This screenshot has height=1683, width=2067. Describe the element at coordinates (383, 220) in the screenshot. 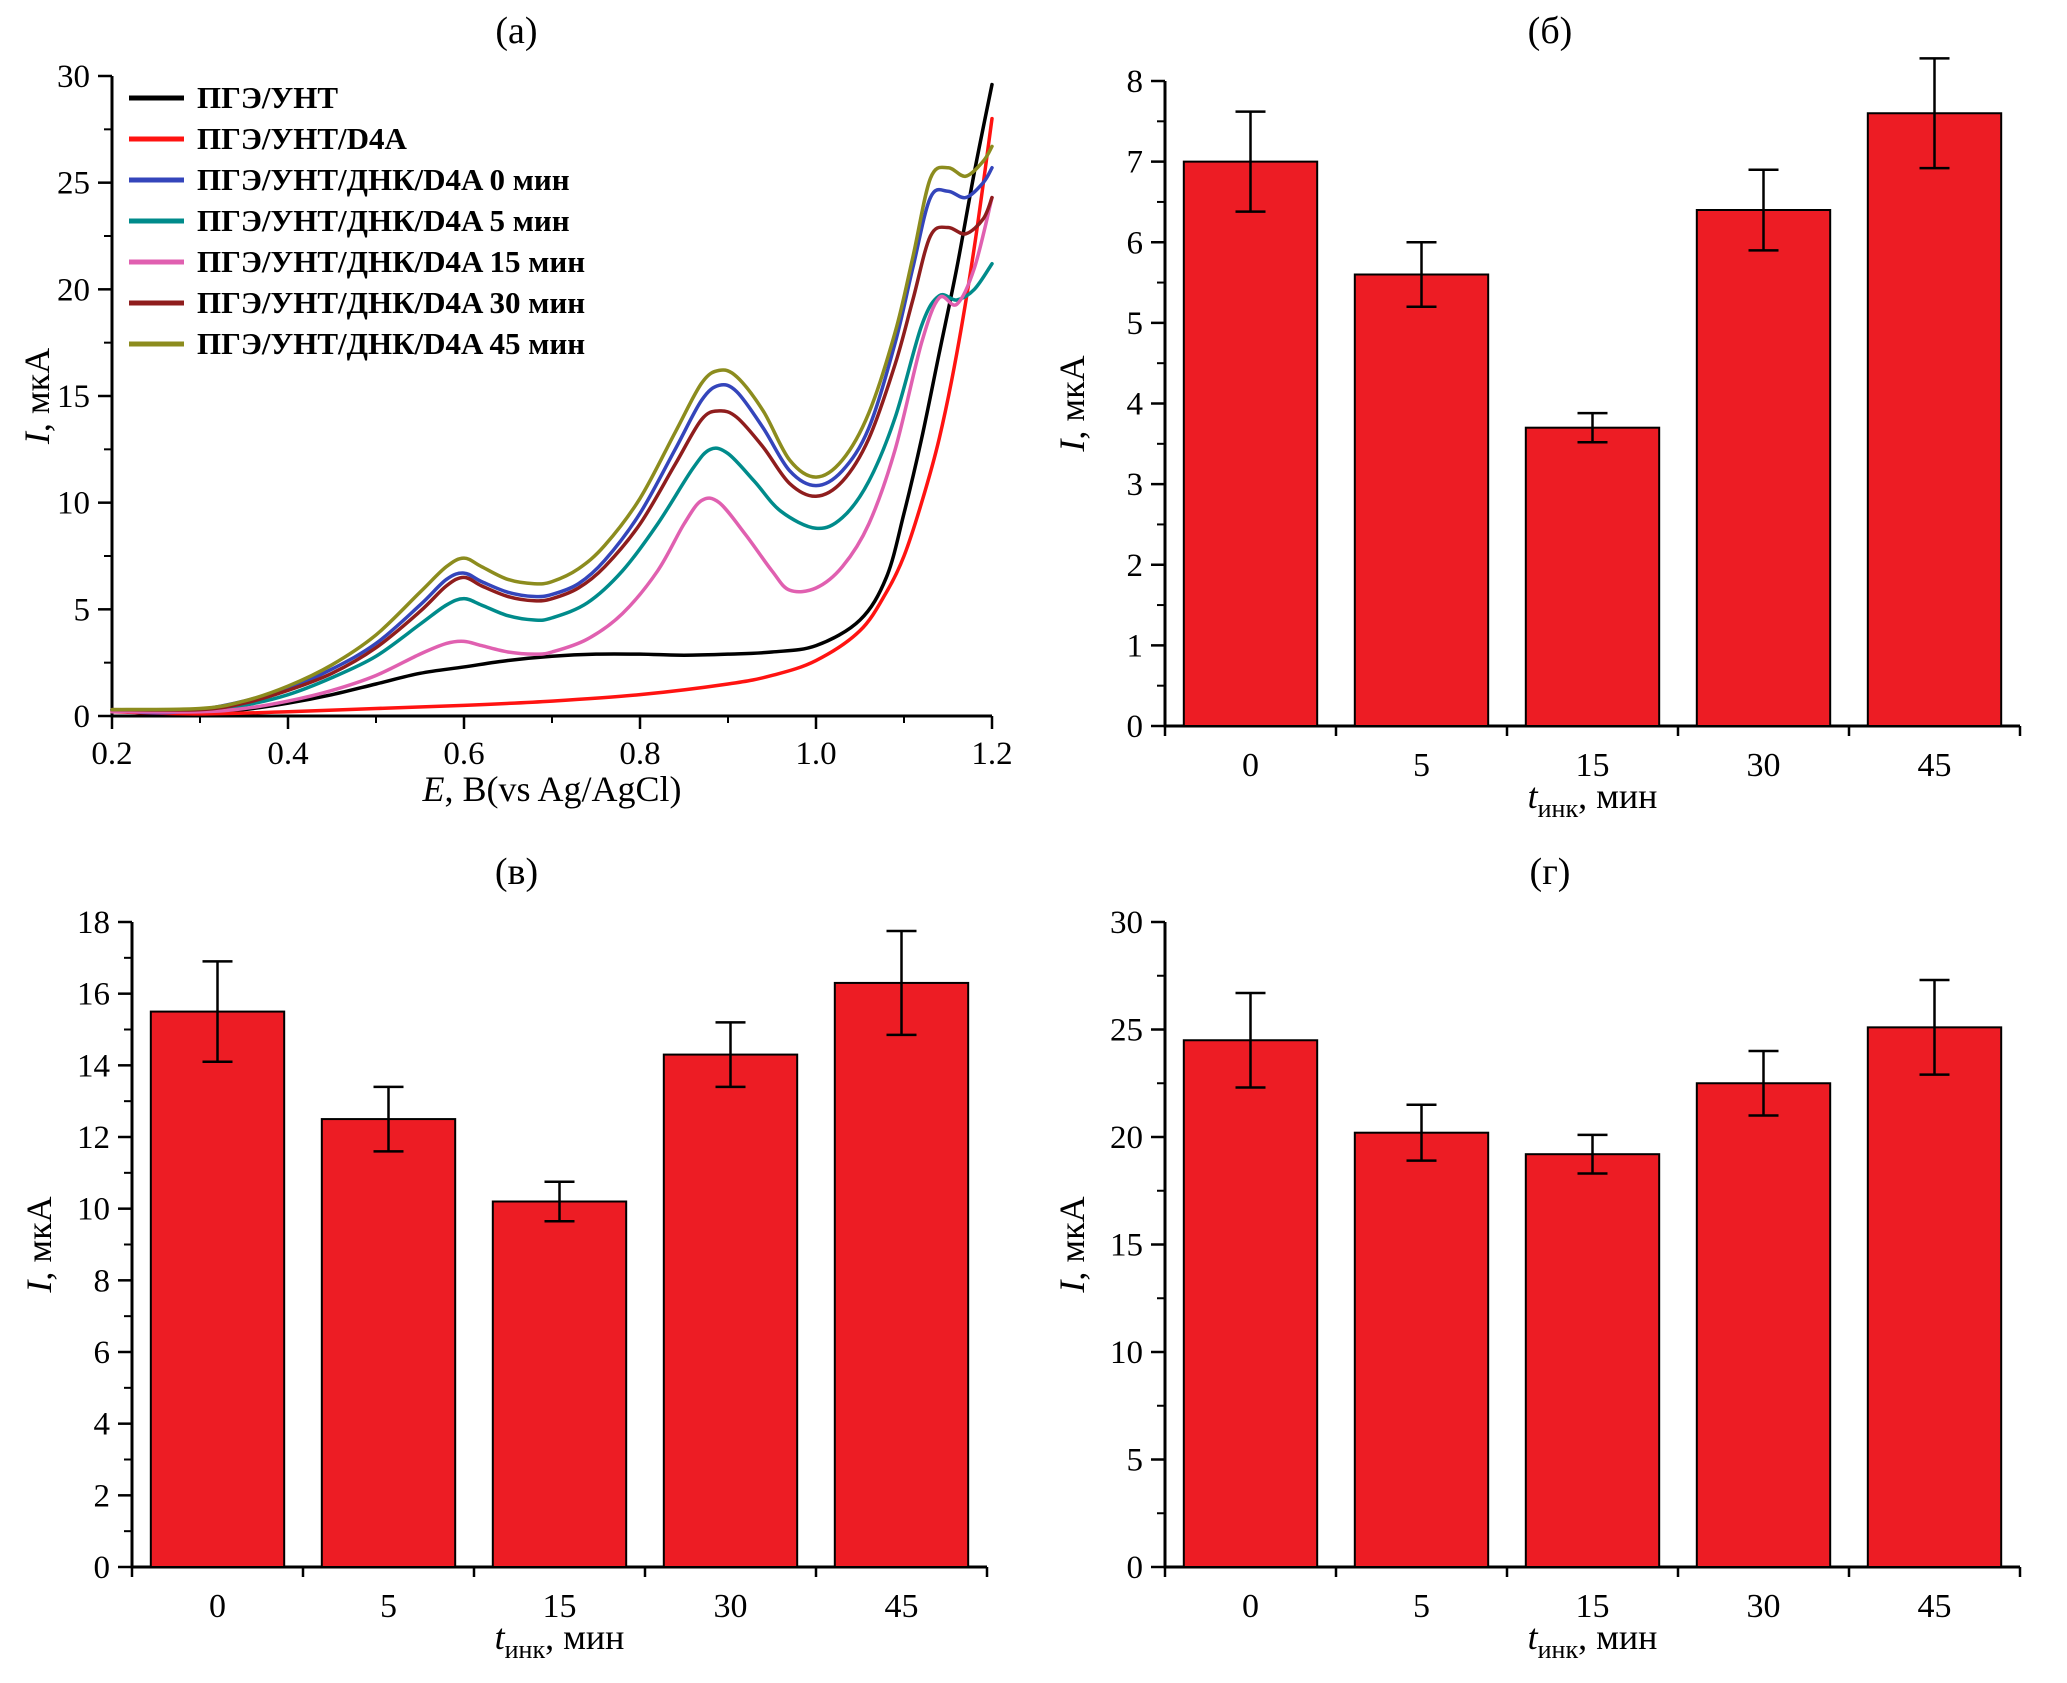

I see `svg-text: ПГЭ/УНТ/ДНК/D4A 5 мин` at that location.